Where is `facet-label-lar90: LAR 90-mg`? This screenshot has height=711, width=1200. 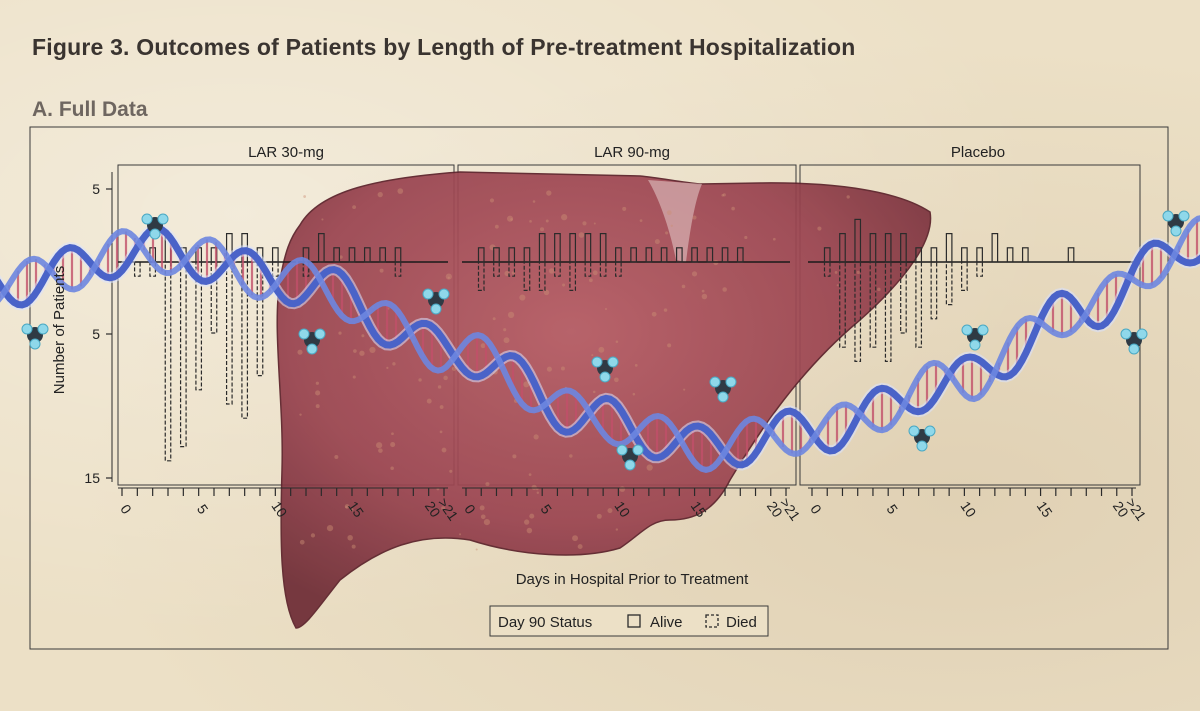
facet-label-lar90: LAR 90-mg is located at coordinates (632, 152).